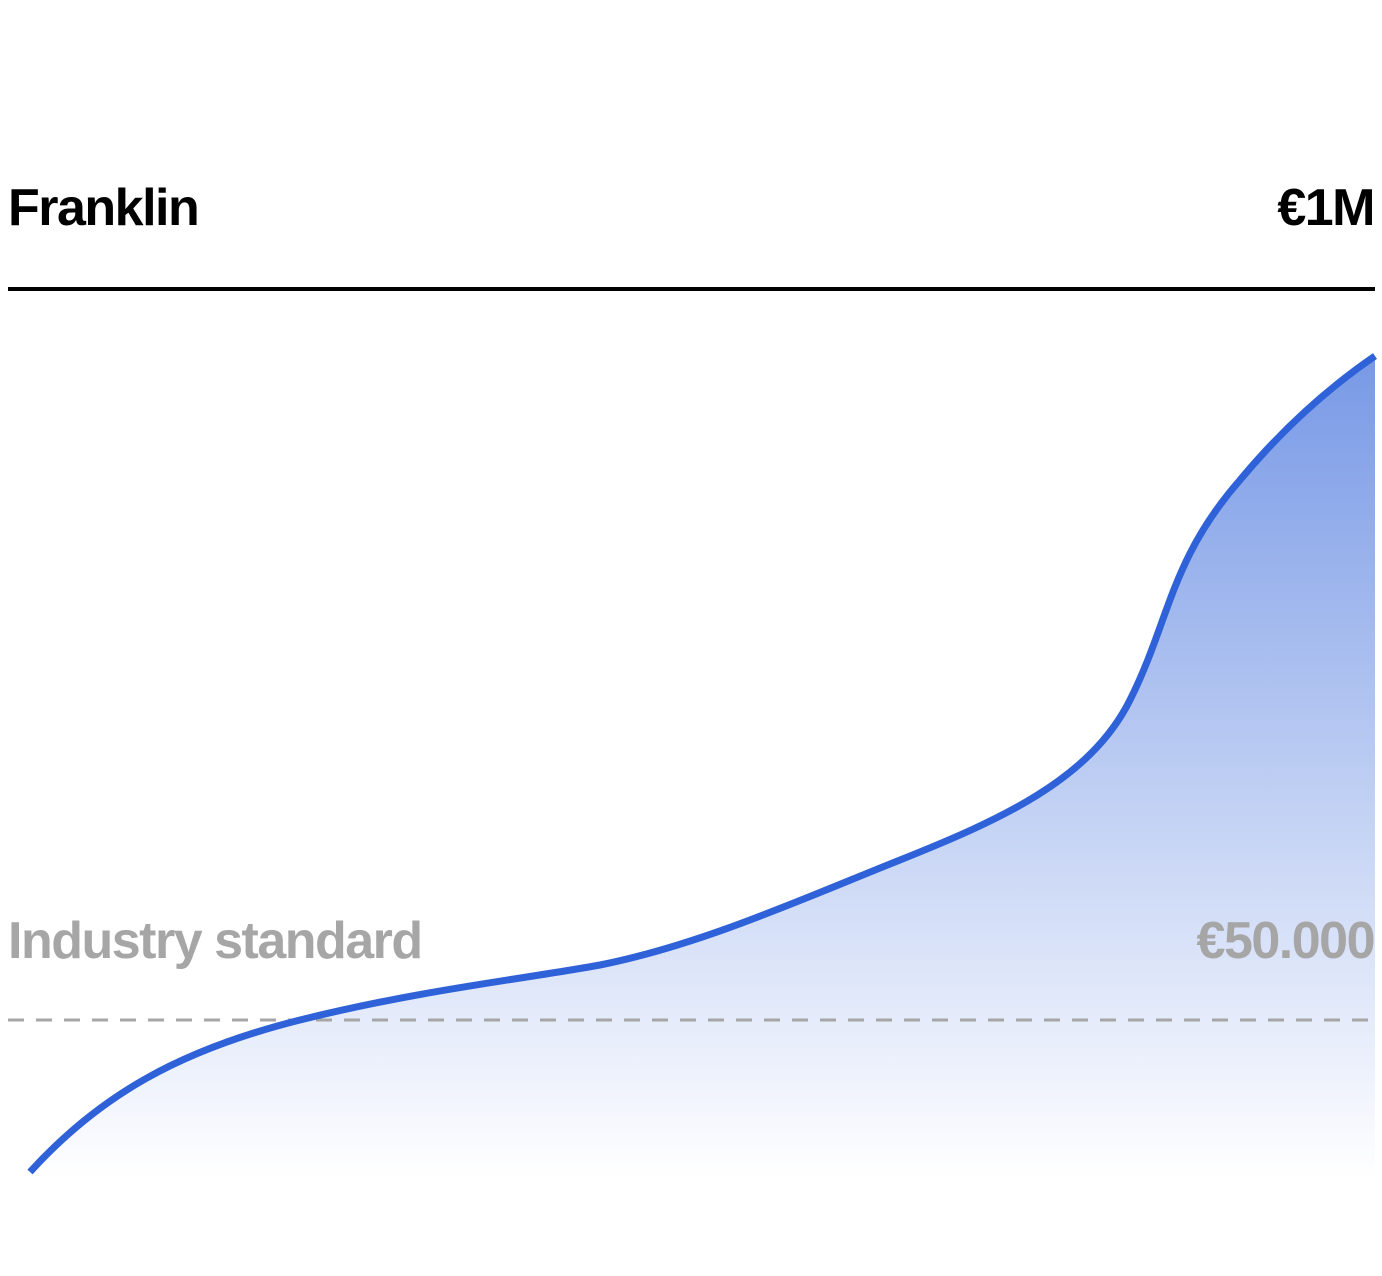 Image resolution: width=1382 pixels, height=1276 pixels. What do you see at coordinates (1325, 208) in the screenshot?
I see `title-value: €1M` at bounding box center [1325, 208].